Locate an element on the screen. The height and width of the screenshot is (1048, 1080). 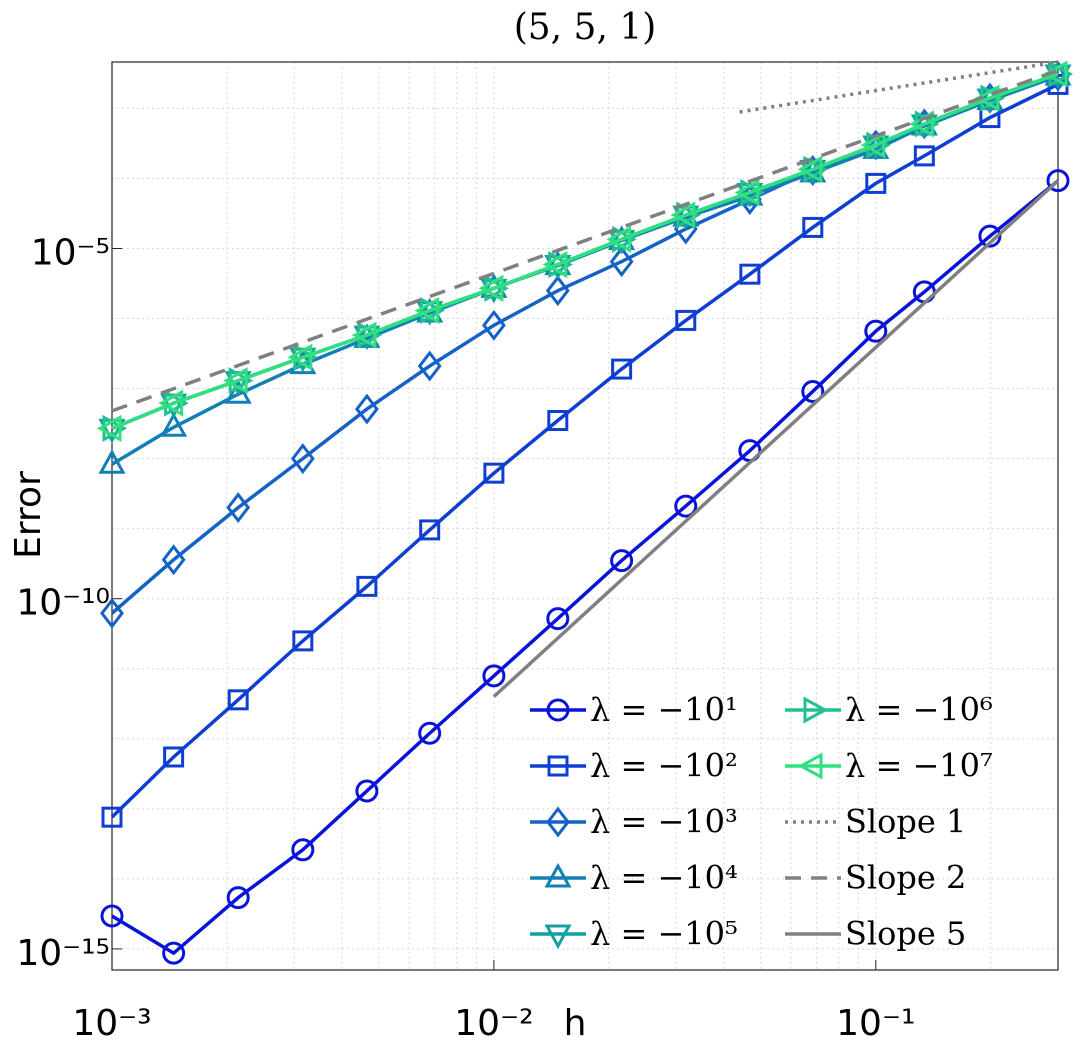
y-axis-label: Error is located at coordinates (28, 515).